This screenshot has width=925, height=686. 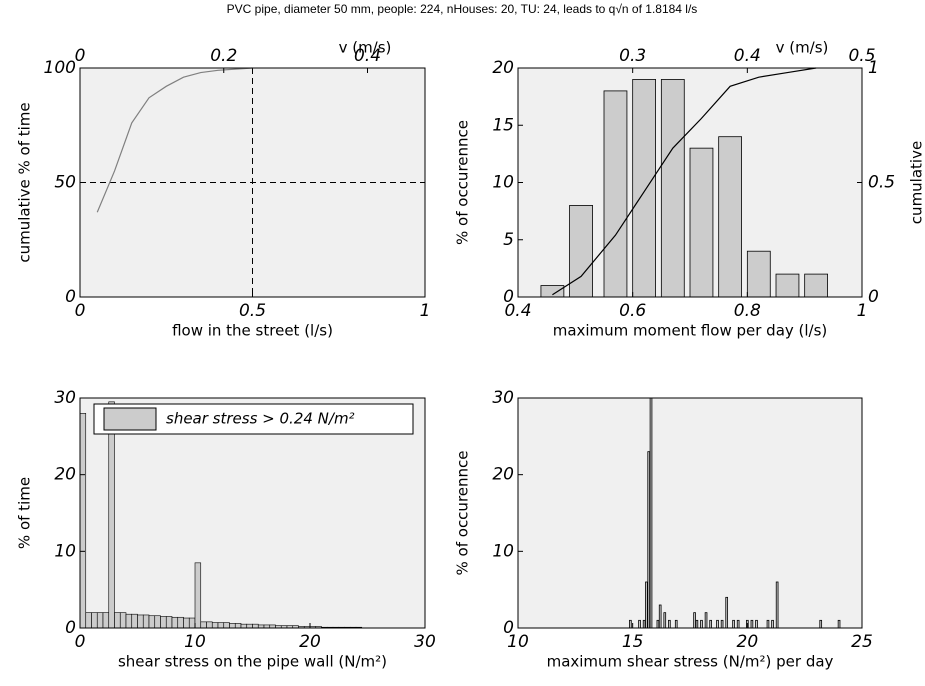 I want to click on x2-axis-label: v (m/s), so click(x=365, y=48).